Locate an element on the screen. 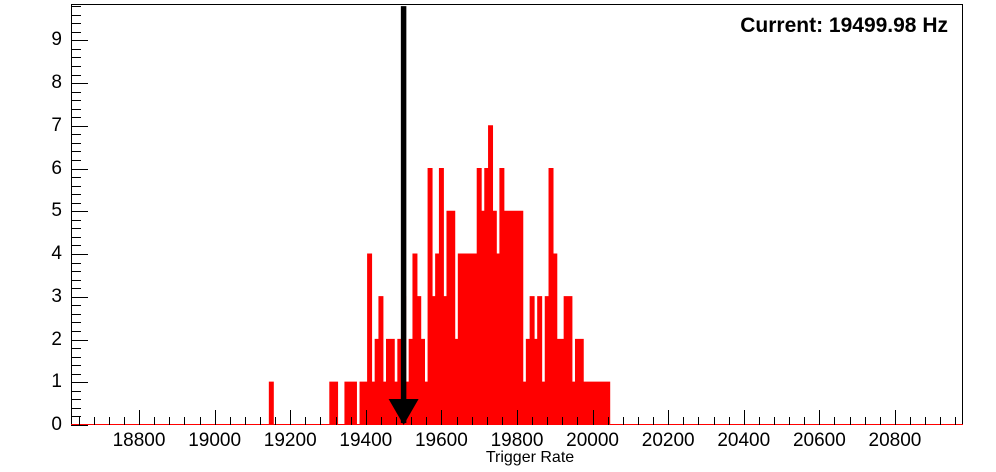 The height and width of the screenshot is (472, 996). x-axis-title: Trigger Rate is located at coordinates (498, 458).